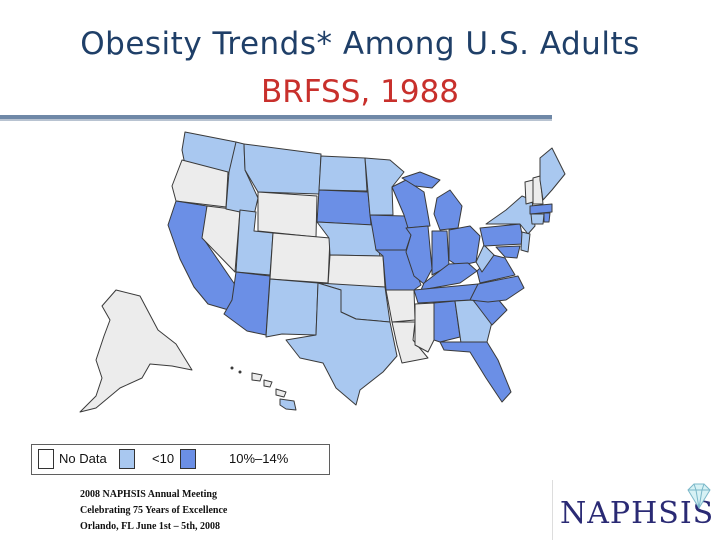  Describe the element at coordinates (127, 459) in the screenshot. I see `legend-swatch-low` at that location.